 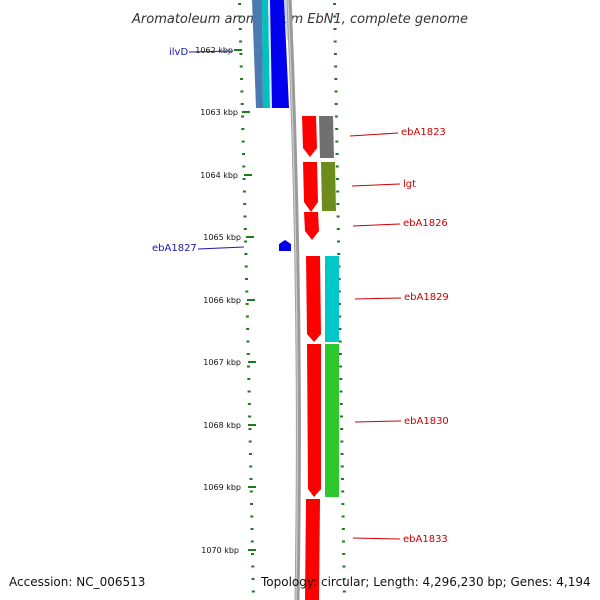 What do you see at coordinates (222, 362) in the screenshot?
I see `tick-label-1067: 1067 kbp` at bounding box center [222, 362].